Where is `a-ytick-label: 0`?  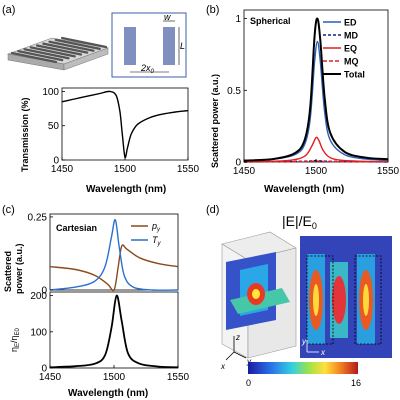
a-ytick-label: 0 is located at coordinates (56, 161).